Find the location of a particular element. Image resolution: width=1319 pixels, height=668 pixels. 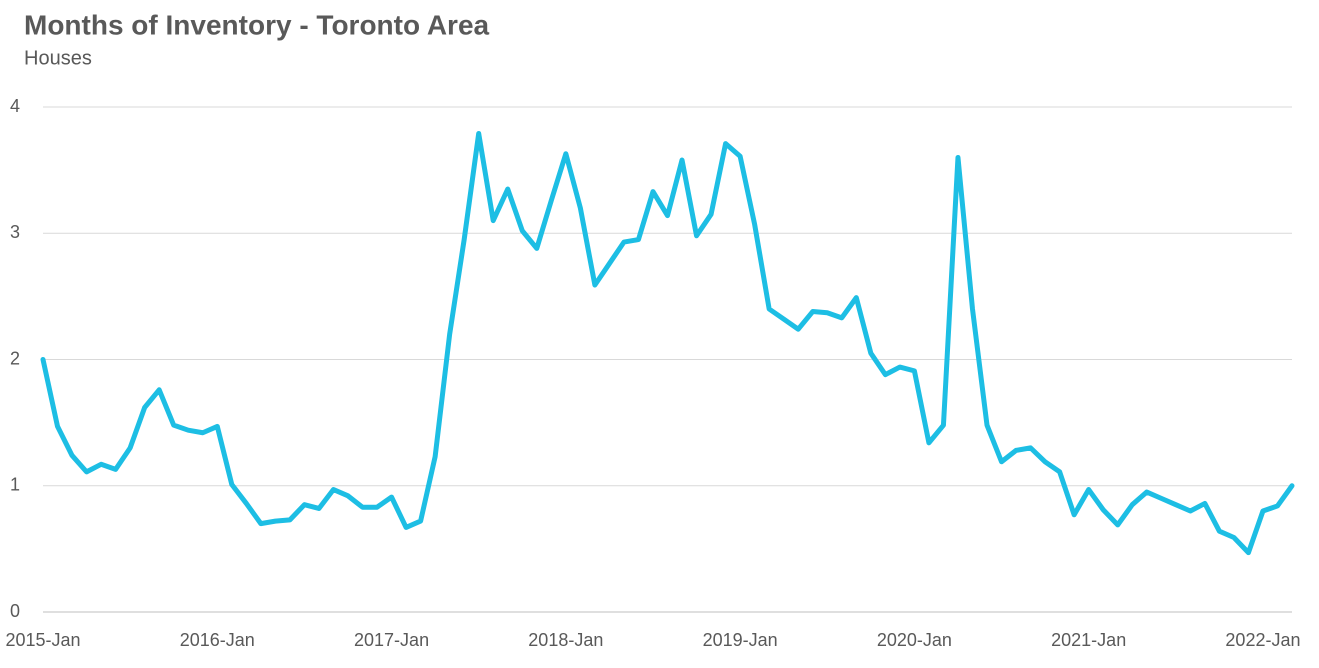

y-tick-label: 4 is located at coordinates (15, 106).